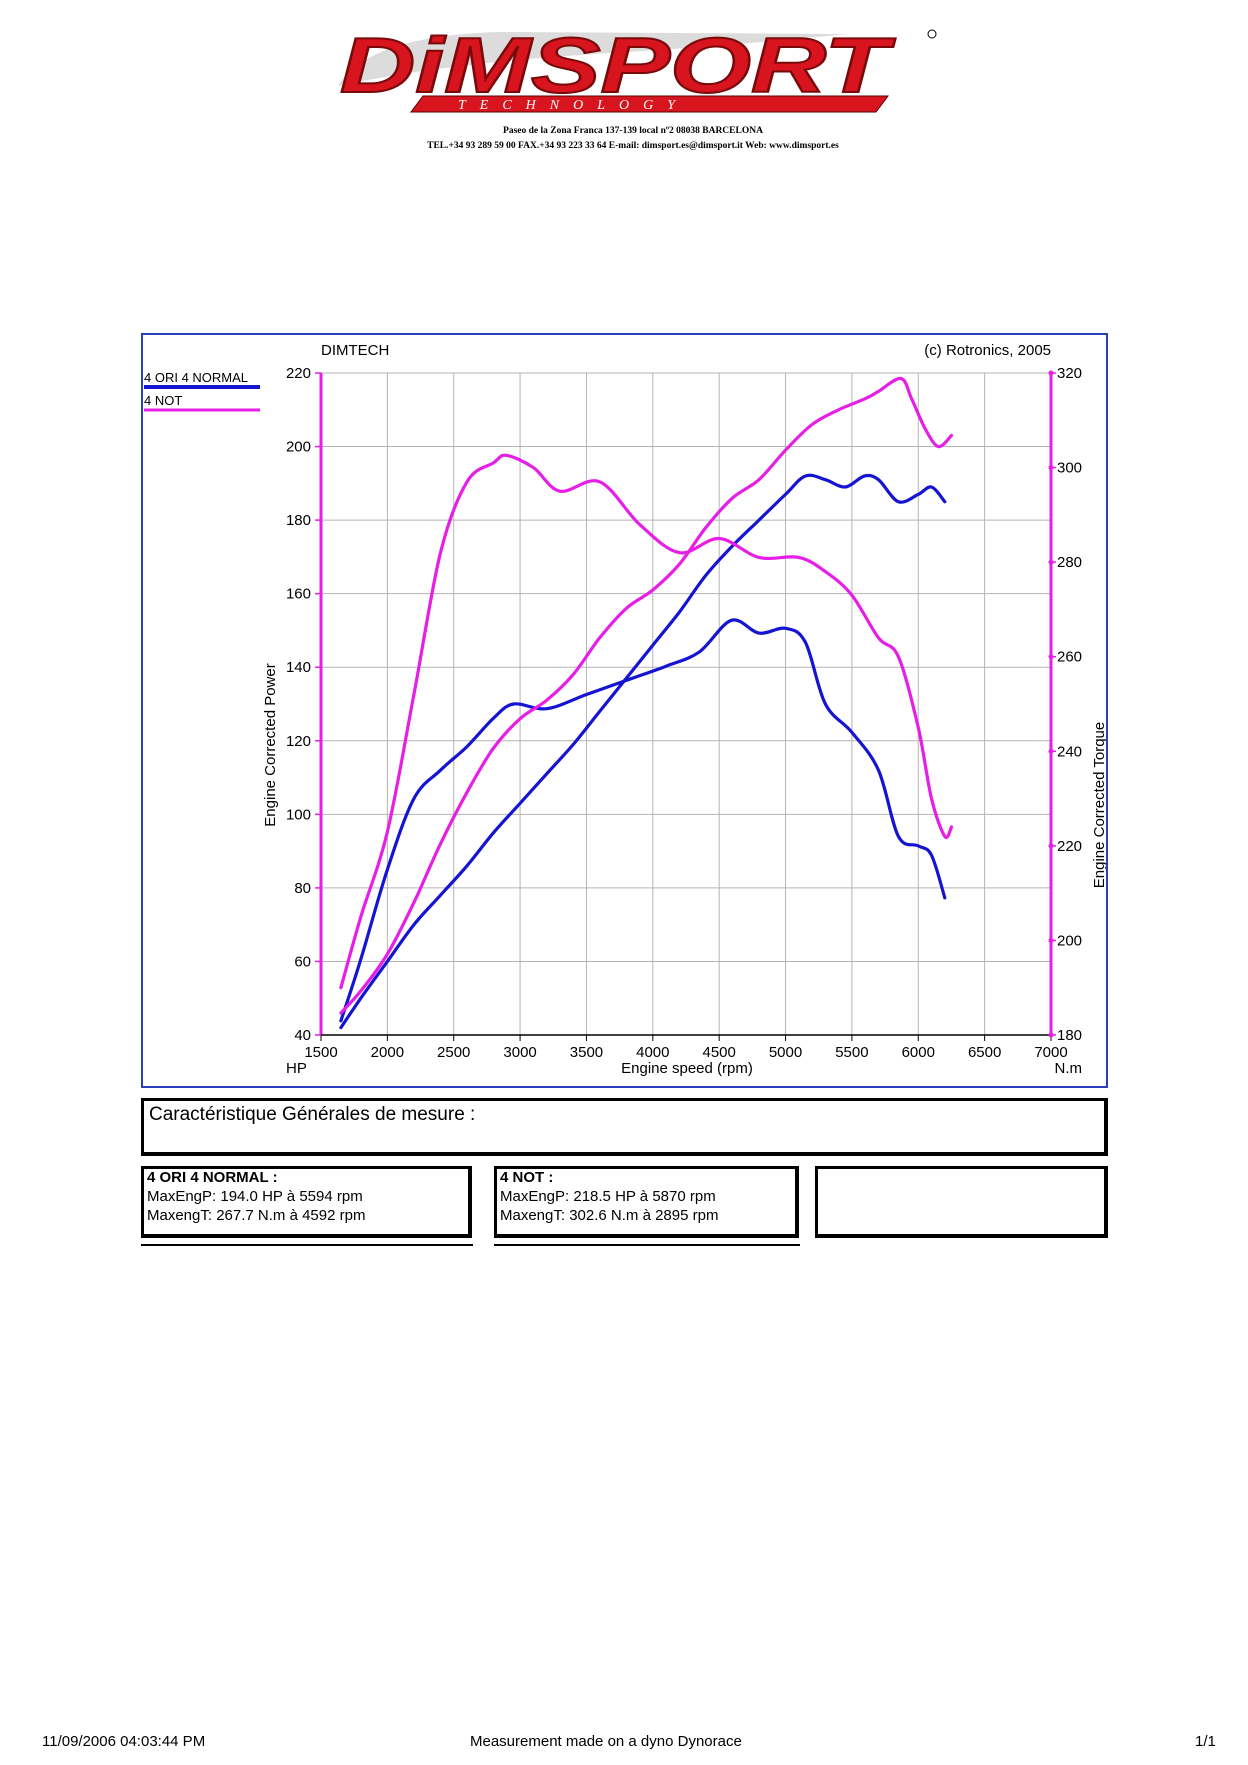 This screenshot has height=1765, width=1248. Describe the element at coordinates (1050, 1052) in the screenshot. I see `x-tick-label-7000: 7000` at that location.